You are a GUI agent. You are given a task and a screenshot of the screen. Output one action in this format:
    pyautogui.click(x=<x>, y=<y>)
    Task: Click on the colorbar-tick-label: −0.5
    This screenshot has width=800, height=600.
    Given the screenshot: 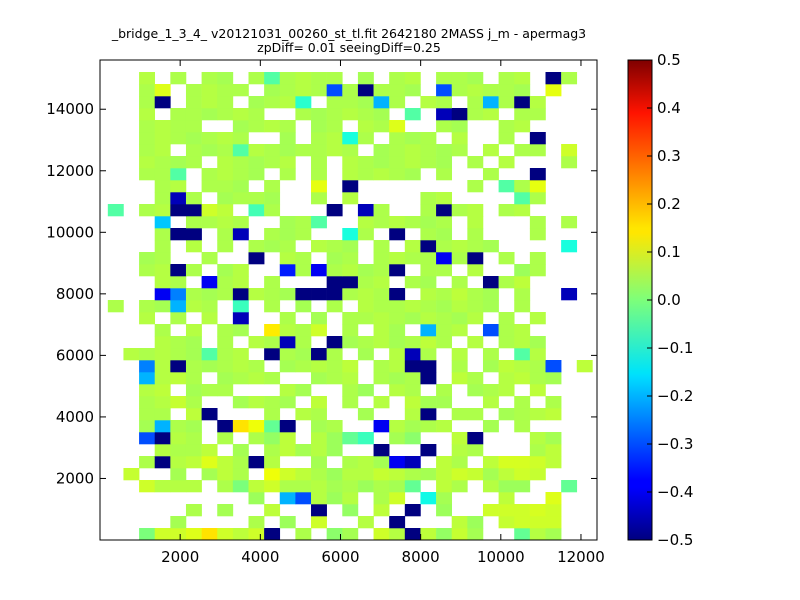 What is the action you would take?
    pyautogui.click(x=675, y=540)
    